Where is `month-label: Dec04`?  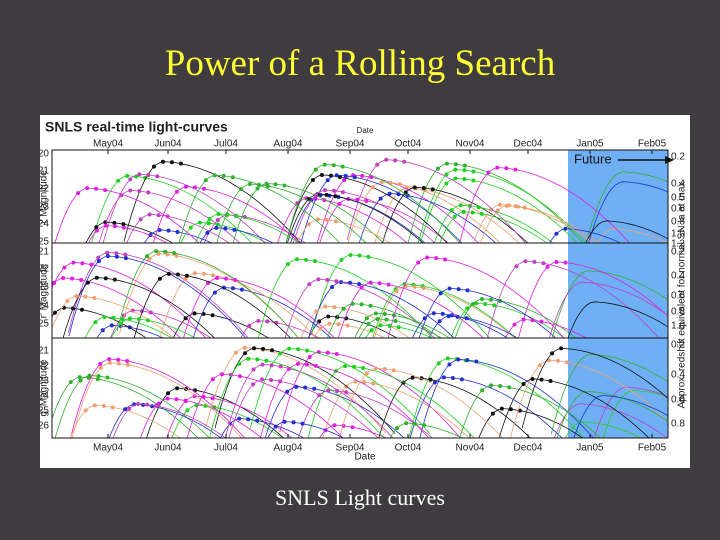
month-label: Dec04 is located at coordinates (528, 448).